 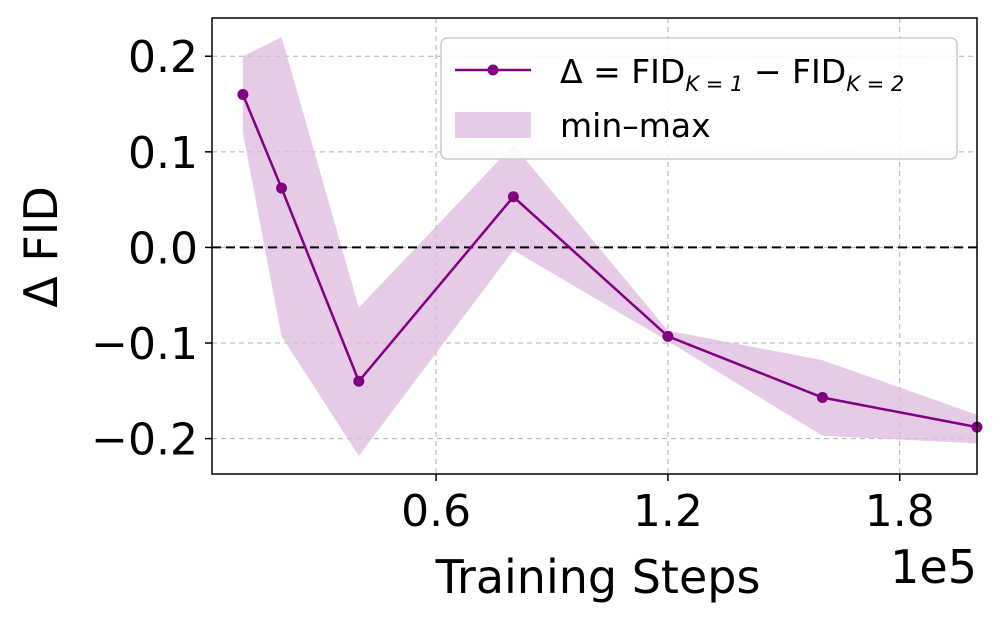 What do you see at coordinates (794, 71) in the screenshot?
I see `legend-series-label-mid: − FID` at bounding box center [794, 71].